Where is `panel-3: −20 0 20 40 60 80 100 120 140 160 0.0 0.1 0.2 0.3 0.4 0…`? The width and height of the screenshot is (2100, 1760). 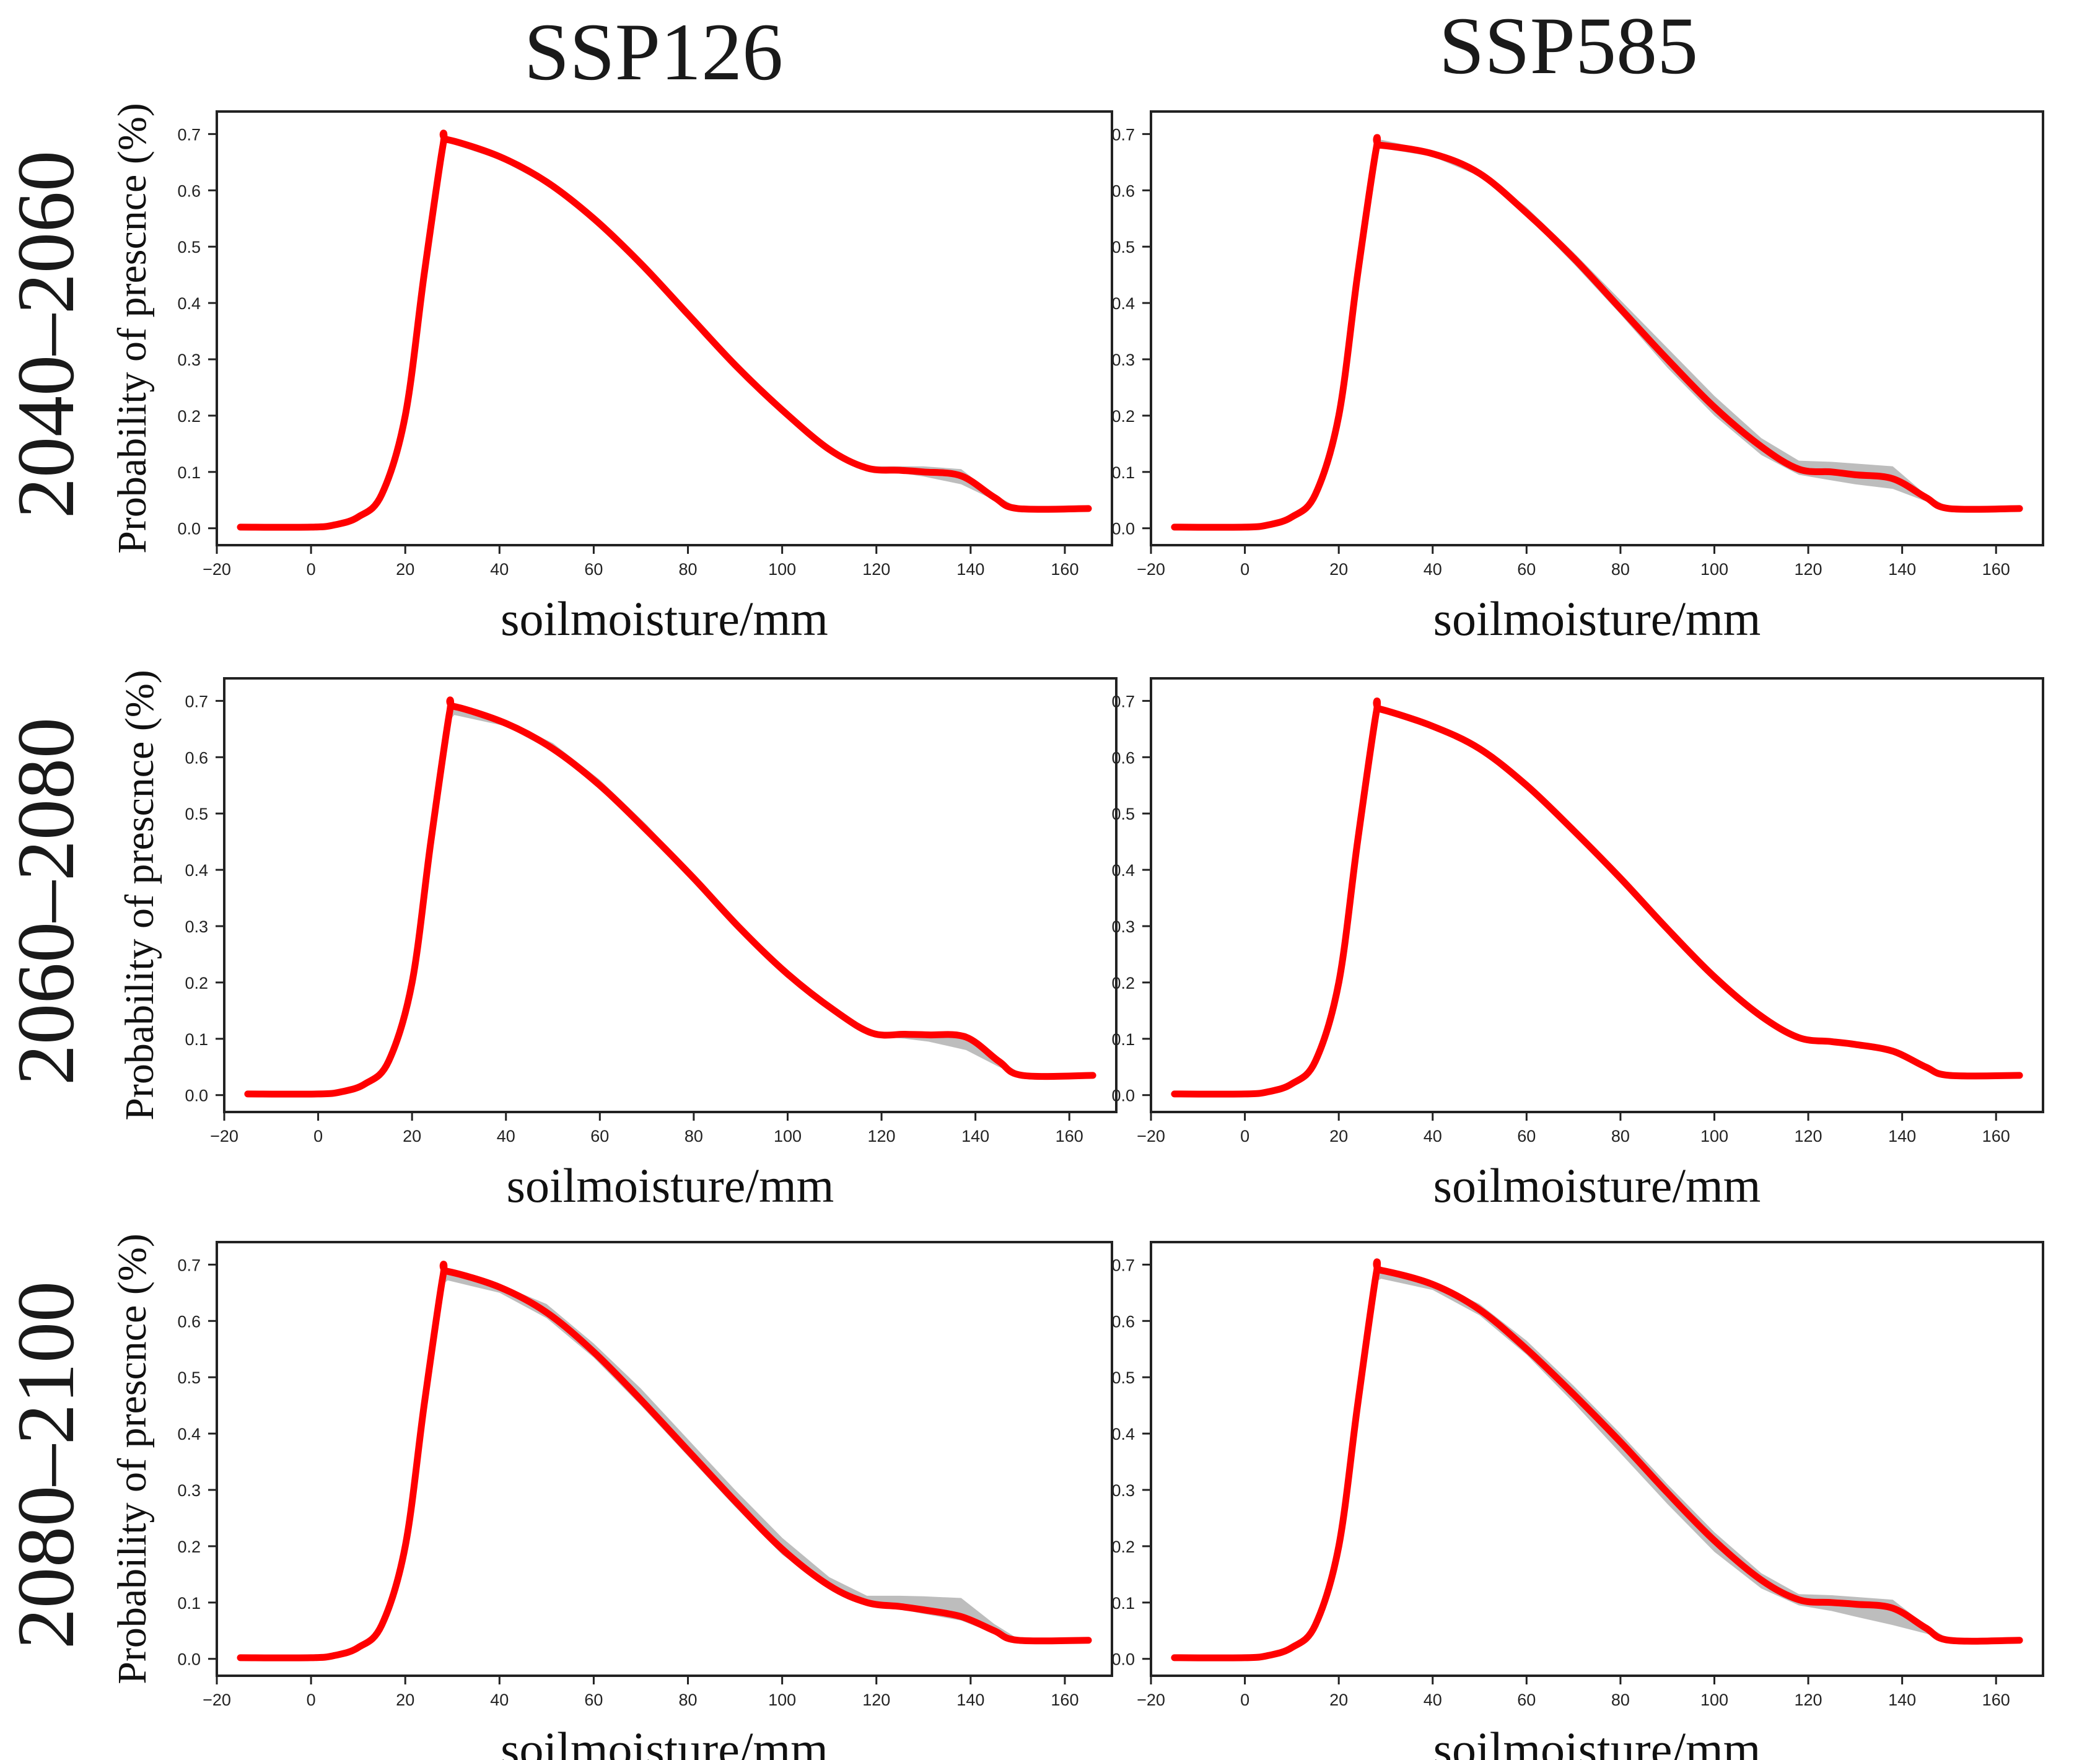 panel-3: −20 0 20 40 60 80 100 120 140 160 0.0 0.1 0.2 0.3 0.4 0… is located at coordinates (617, 941).